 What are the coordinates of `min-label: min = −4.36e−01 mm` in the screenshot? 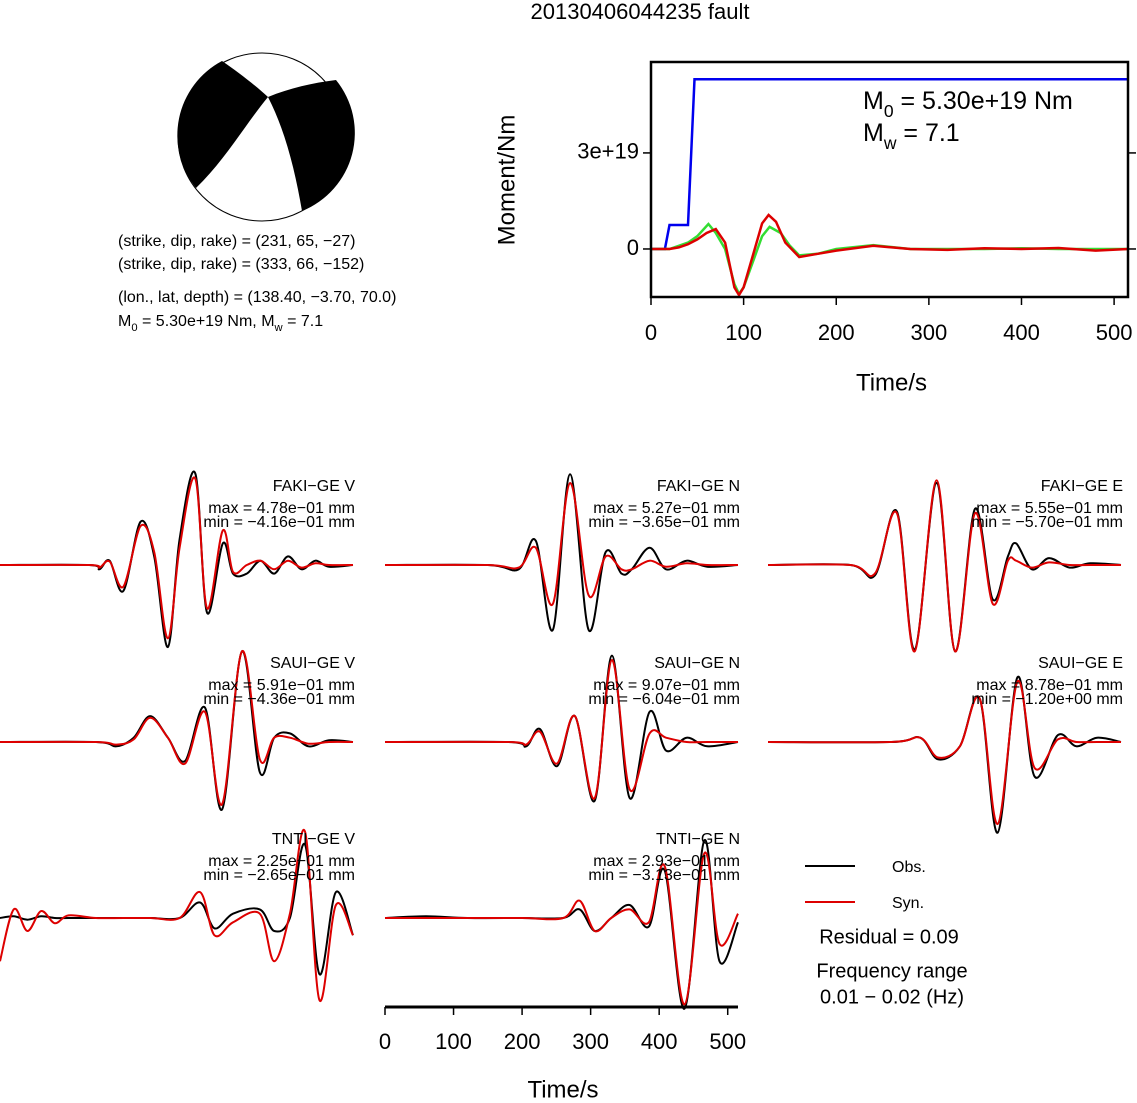 It's located at (279, 699).